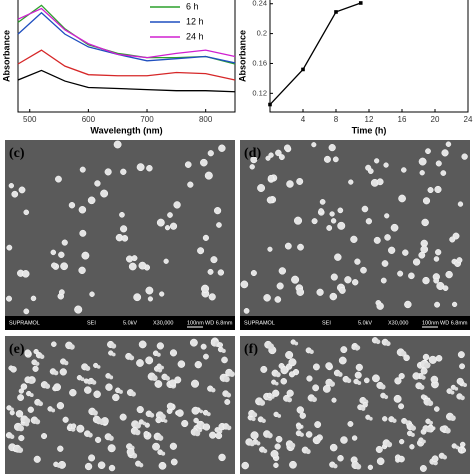 The height and width of the screenshot is (474, 474). Describe the element at coordinates (195, 36) in the screenshot. I see `legend-label: 24 h` at that location.